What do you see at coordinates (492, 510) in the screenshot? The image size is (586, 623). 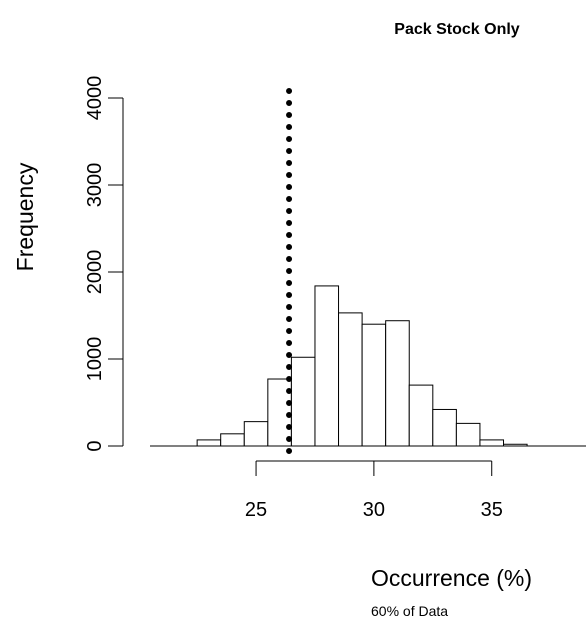 I see `x-tick-label: 35` at bounding box center [492, 510].